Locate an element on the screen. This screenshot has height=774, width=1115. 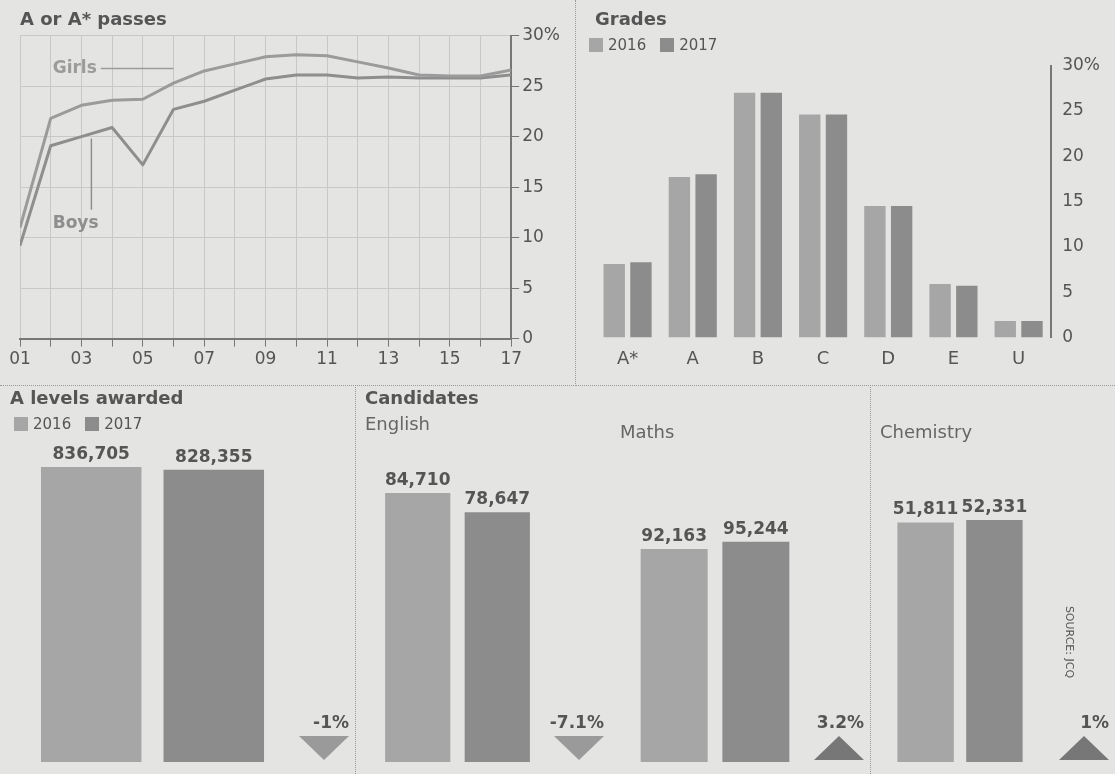
x-tick-label: C is located at coordinates (823, 357).